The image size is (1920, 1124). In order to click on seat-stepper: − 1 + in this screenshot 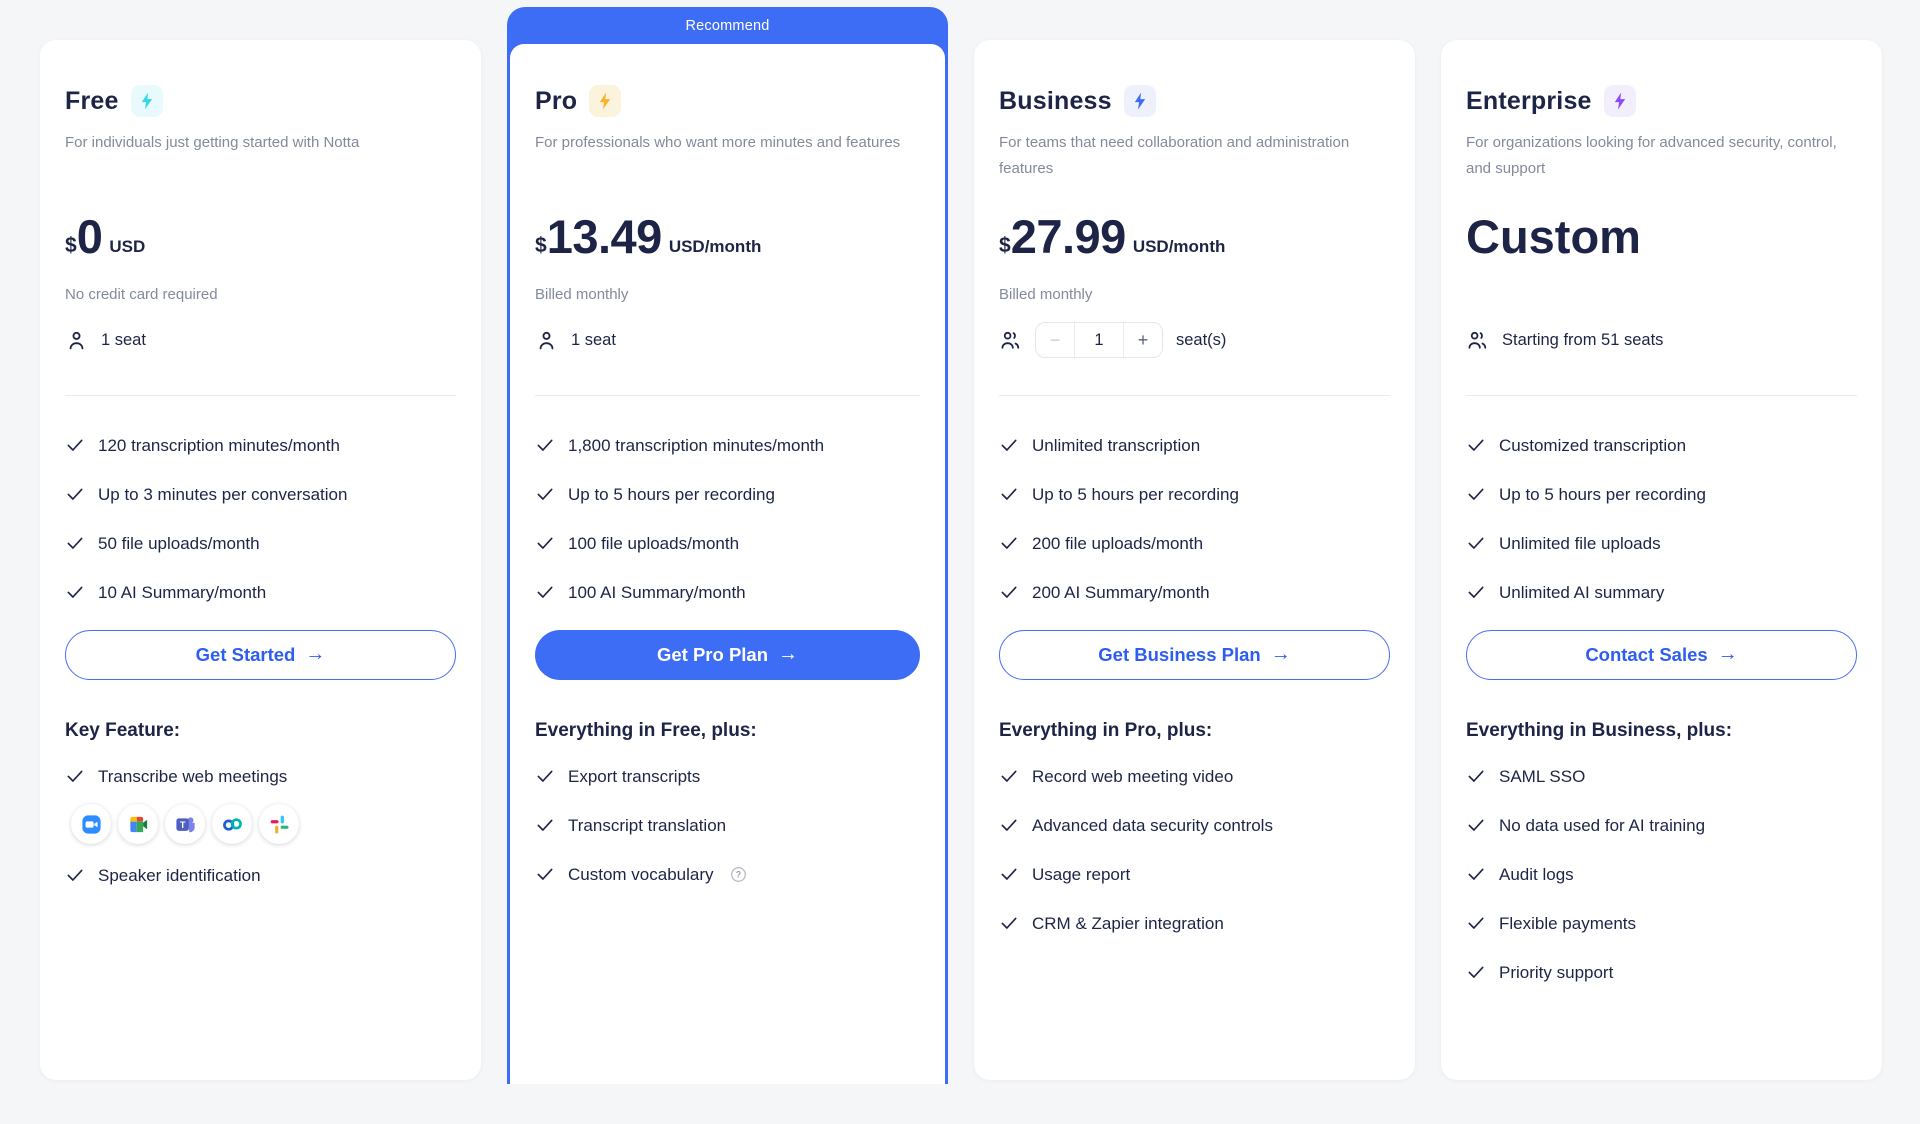, I will do `click(1099, 340)`.